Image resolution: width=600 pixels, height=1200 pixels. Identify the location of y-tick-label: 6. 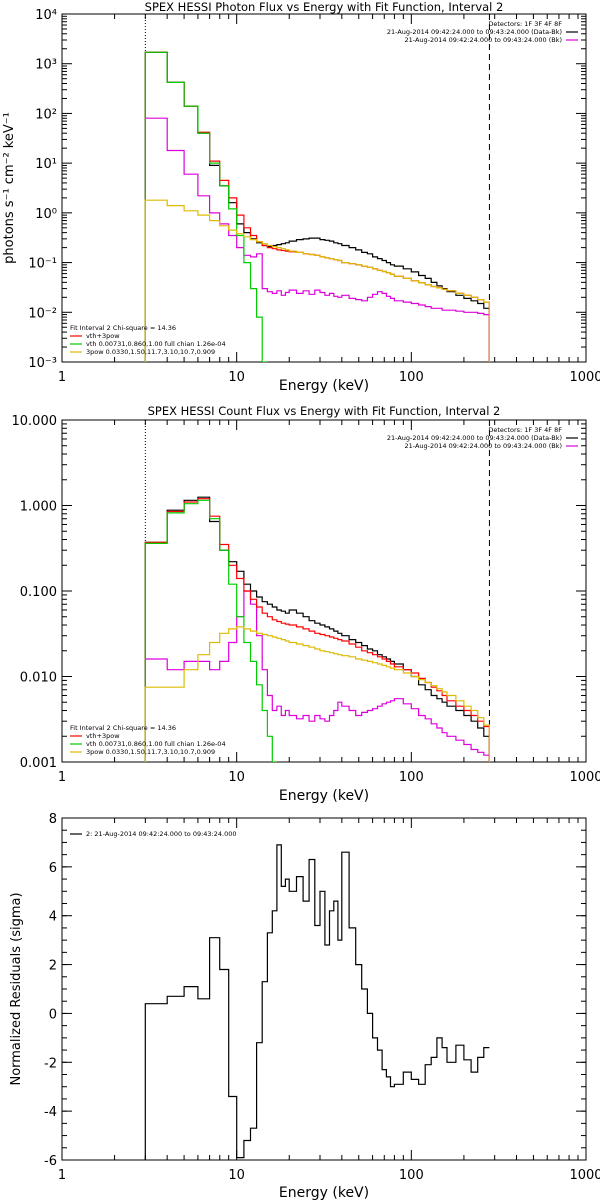
(53, 868).